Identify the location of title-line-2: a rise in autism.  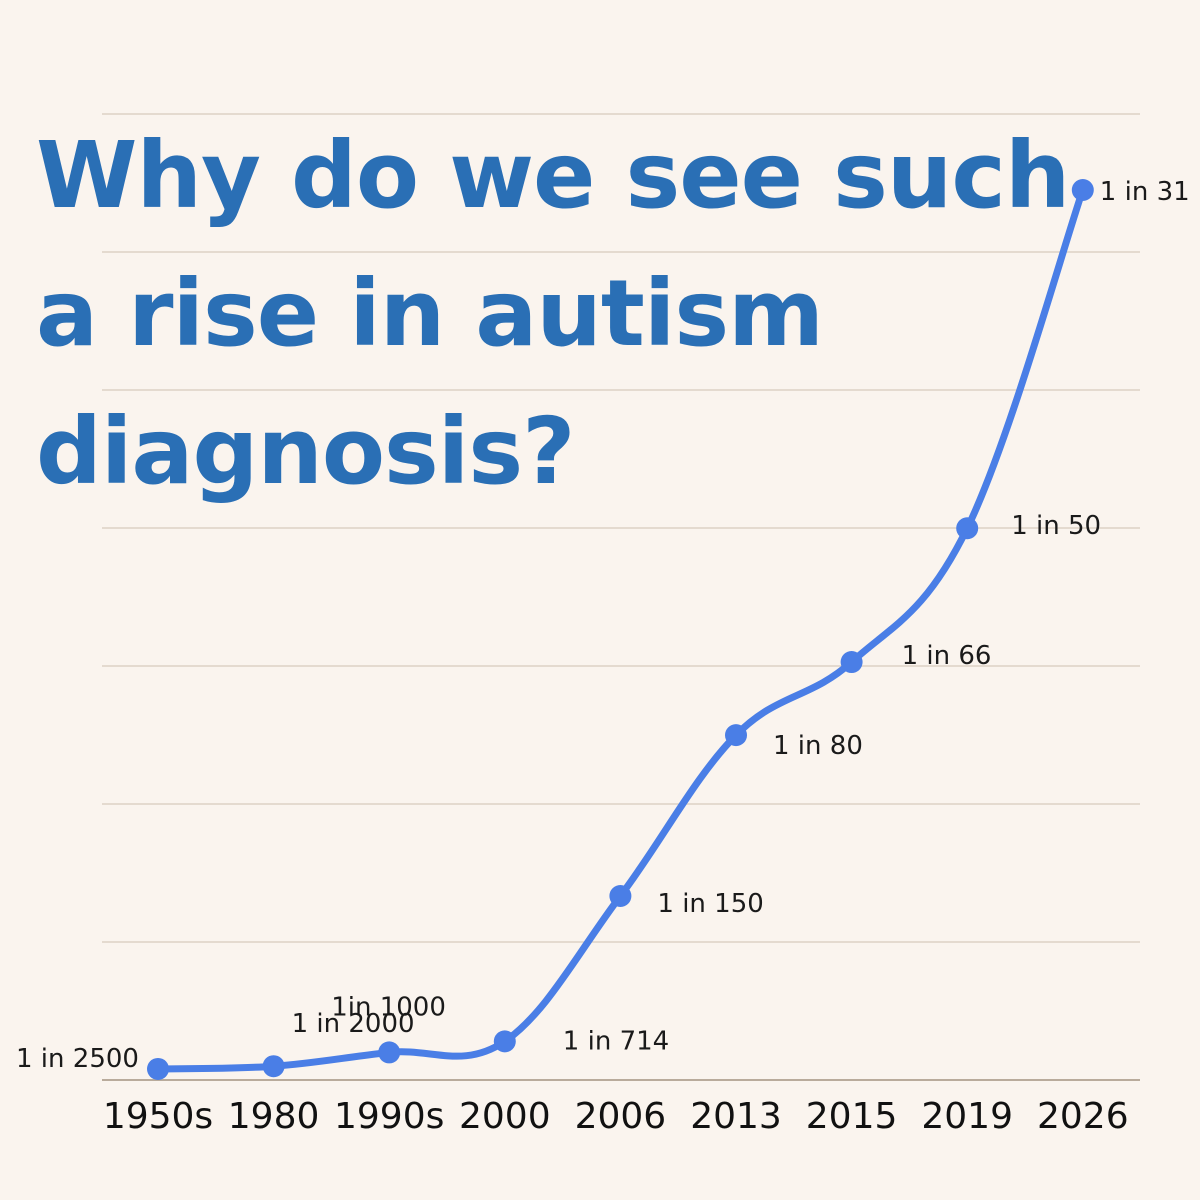
(429, 313).